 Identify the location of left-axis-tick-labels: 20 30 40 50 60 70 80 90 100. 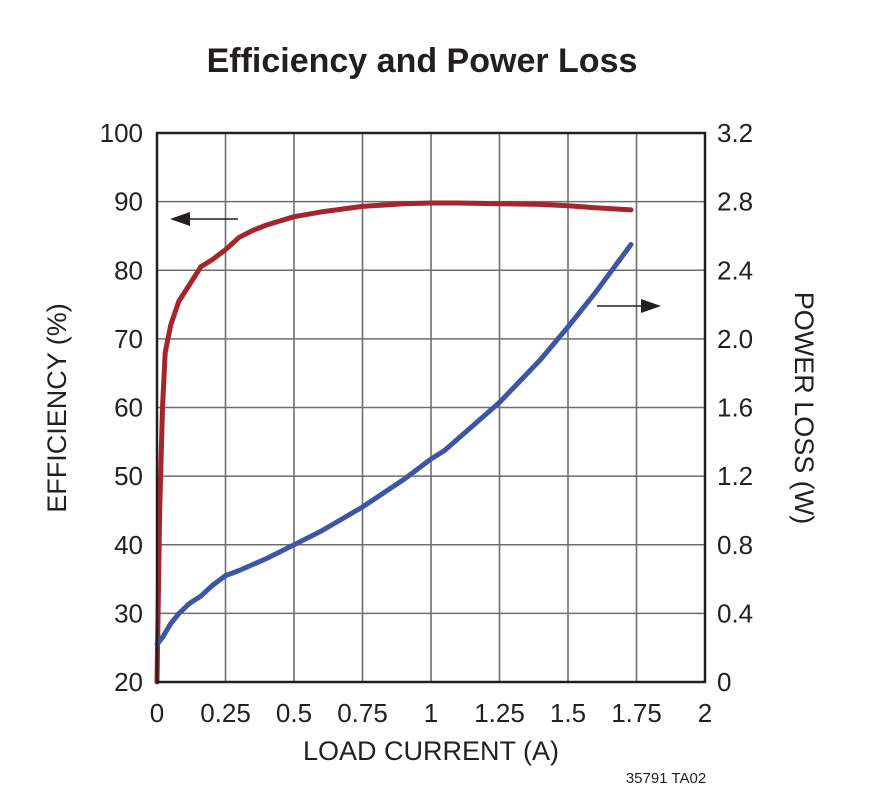
(121, 407).